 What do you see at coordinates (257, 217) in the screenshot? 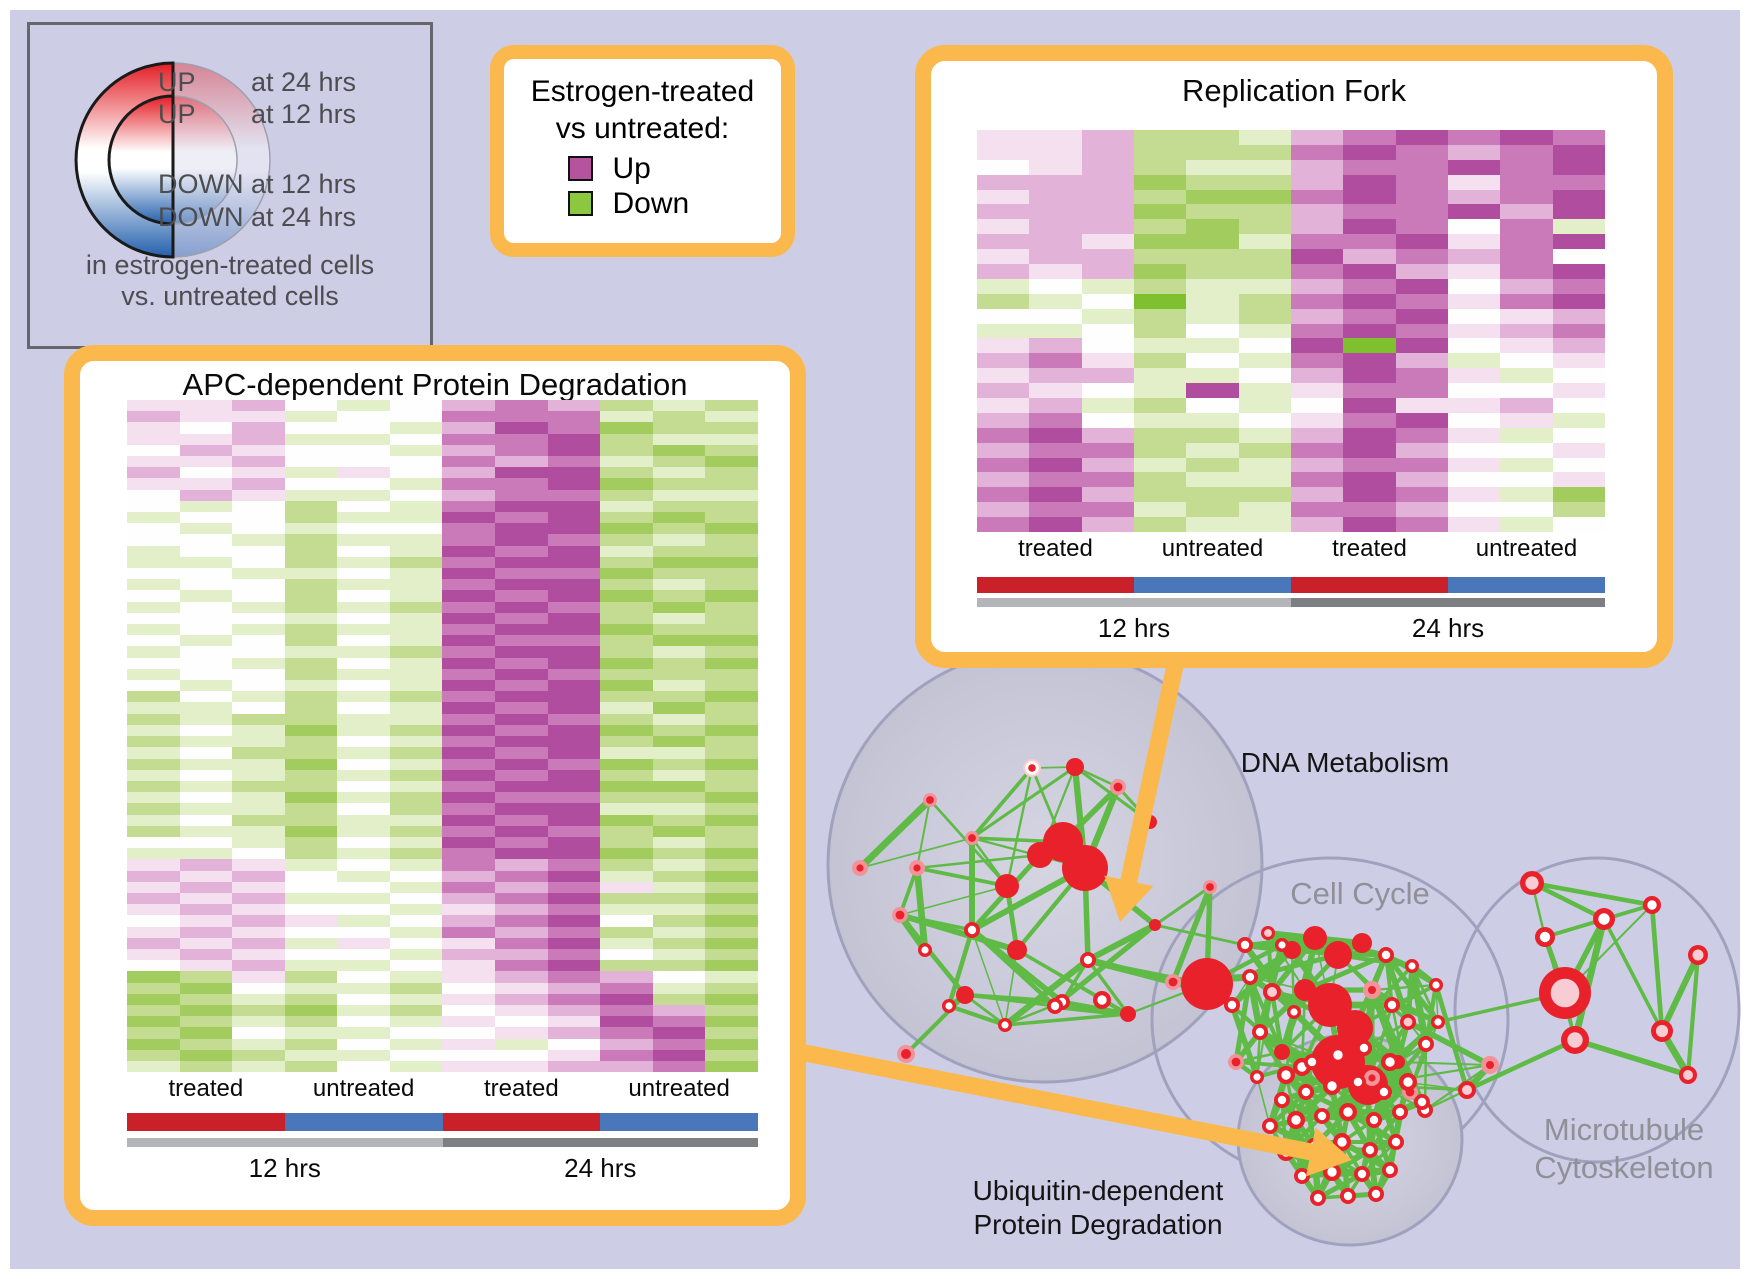
I see `legend-row: DOWN at 24 hrs` at bounding box center [257, 217].